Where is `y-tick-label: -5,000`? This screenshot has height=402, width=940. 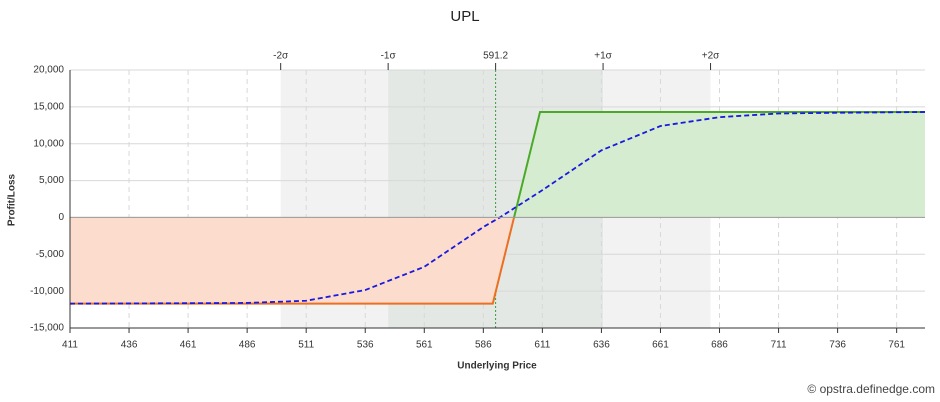
y-tick-label: -5,000 is located at coordinates (50, 254).